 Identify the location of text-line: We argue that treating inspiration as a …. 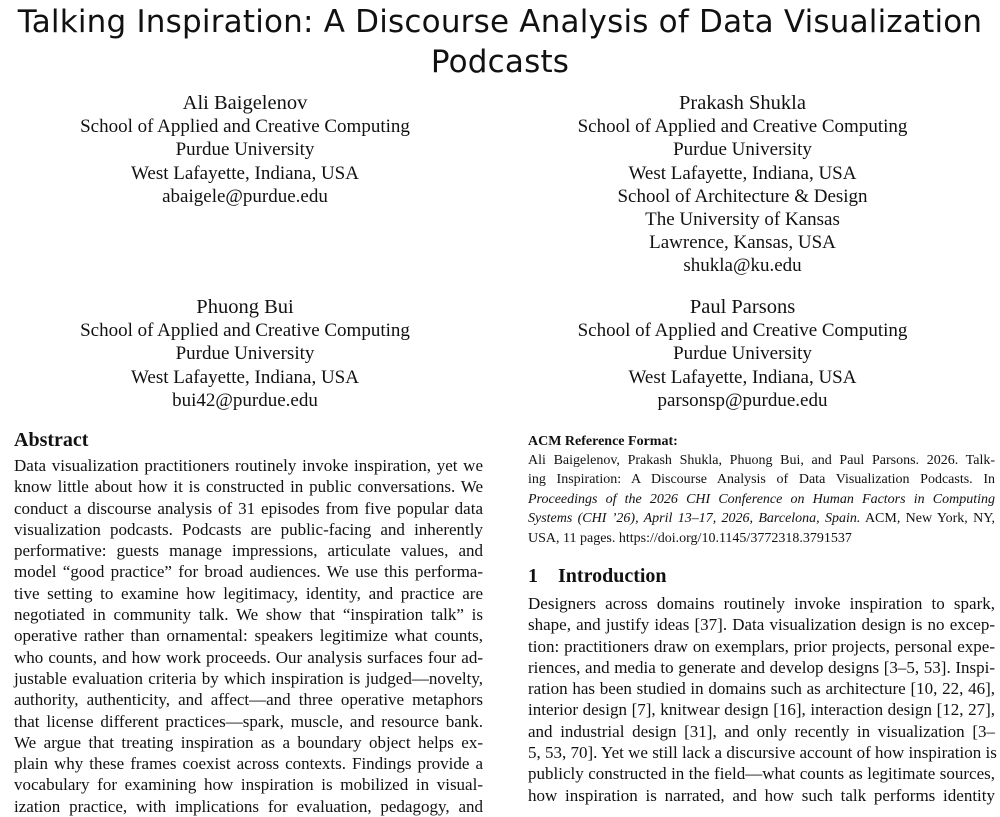
(248, 742).